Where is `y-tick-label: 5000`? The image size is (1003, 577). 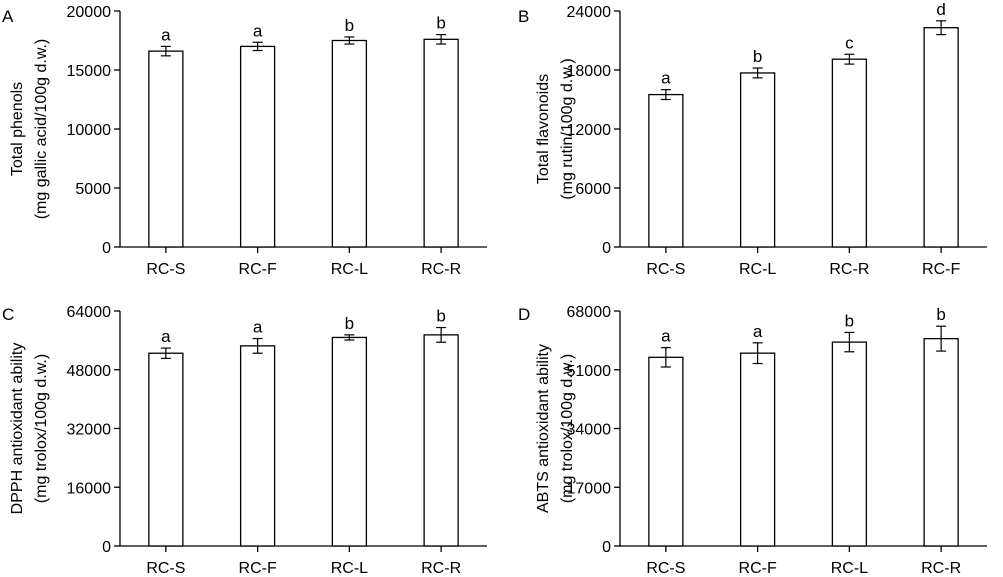
y-tick-label: 5000 is located at coordinates (93, 189).